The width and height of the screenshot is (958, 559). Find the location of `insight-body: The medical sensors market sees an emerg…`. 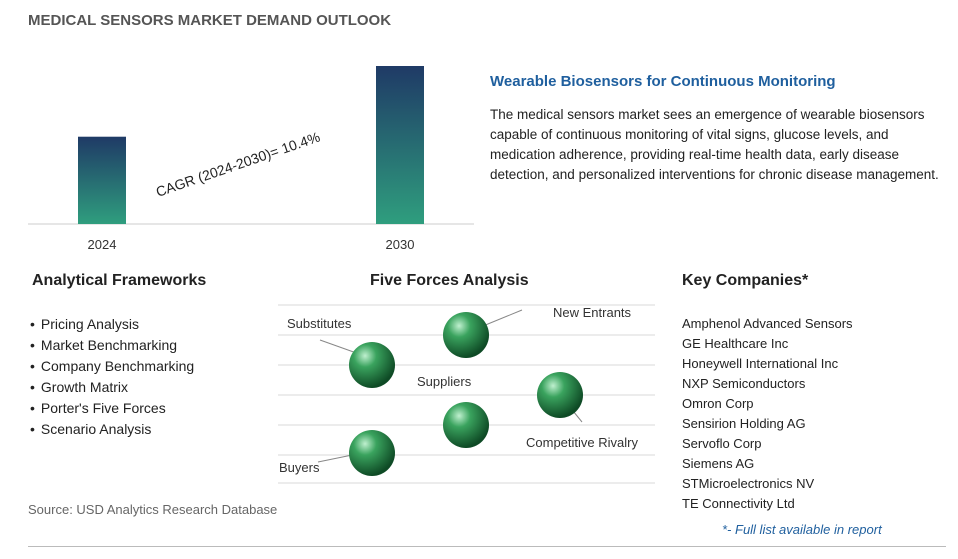

insight-body: The medical sensors market sees an emerg… is located at coordinates (714, 144).